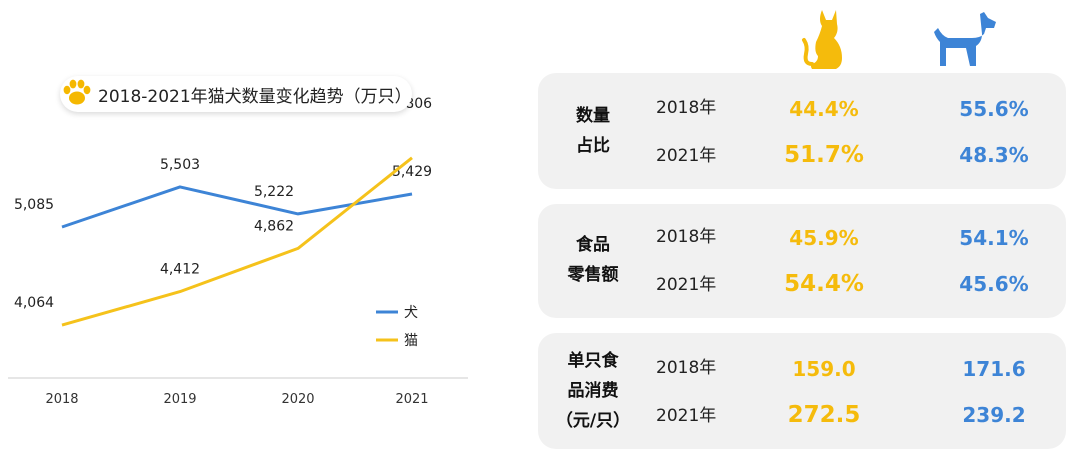 The height and width of the screenshot is (462, 1080). I want to click on cat-value: 51.7%, so click(824, 155).